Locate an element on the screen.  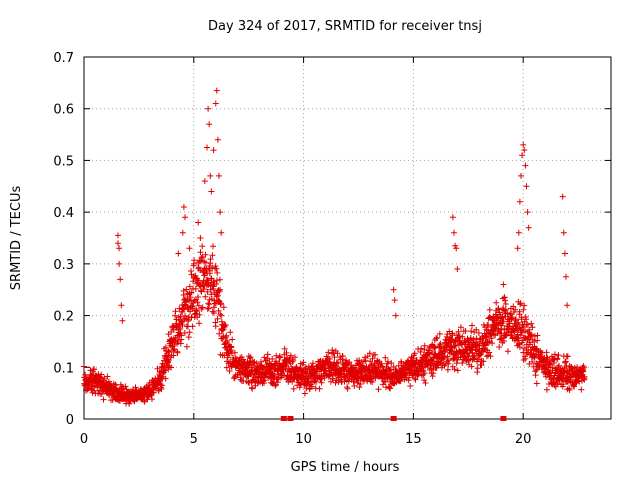
x-tick-label: 20 is located at coordinates (523, 439).